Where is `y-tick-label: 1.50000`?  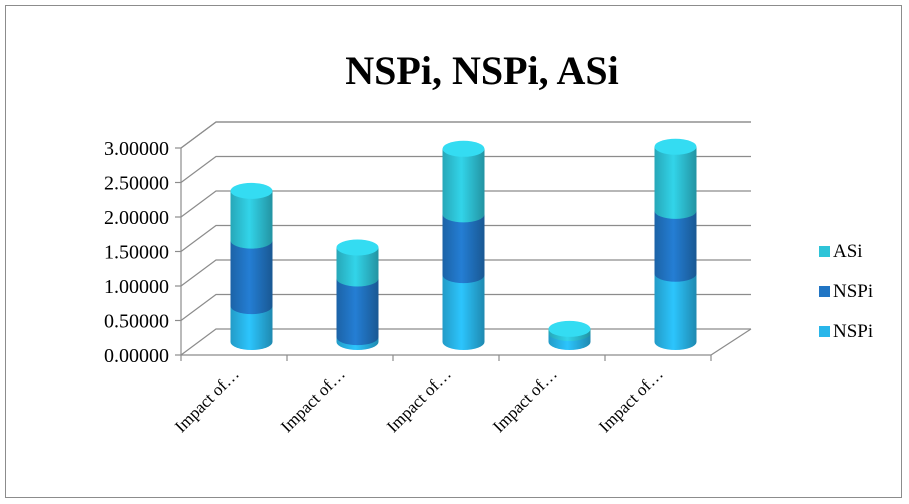 y-tick-label: 1.50000 is located at coordinates (136, 253).